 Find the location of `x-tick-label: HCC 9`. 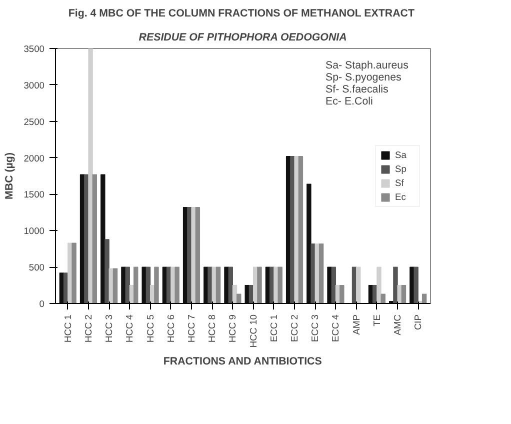

x-tick-label: HCC 9 is located at coordinates (233, 328).